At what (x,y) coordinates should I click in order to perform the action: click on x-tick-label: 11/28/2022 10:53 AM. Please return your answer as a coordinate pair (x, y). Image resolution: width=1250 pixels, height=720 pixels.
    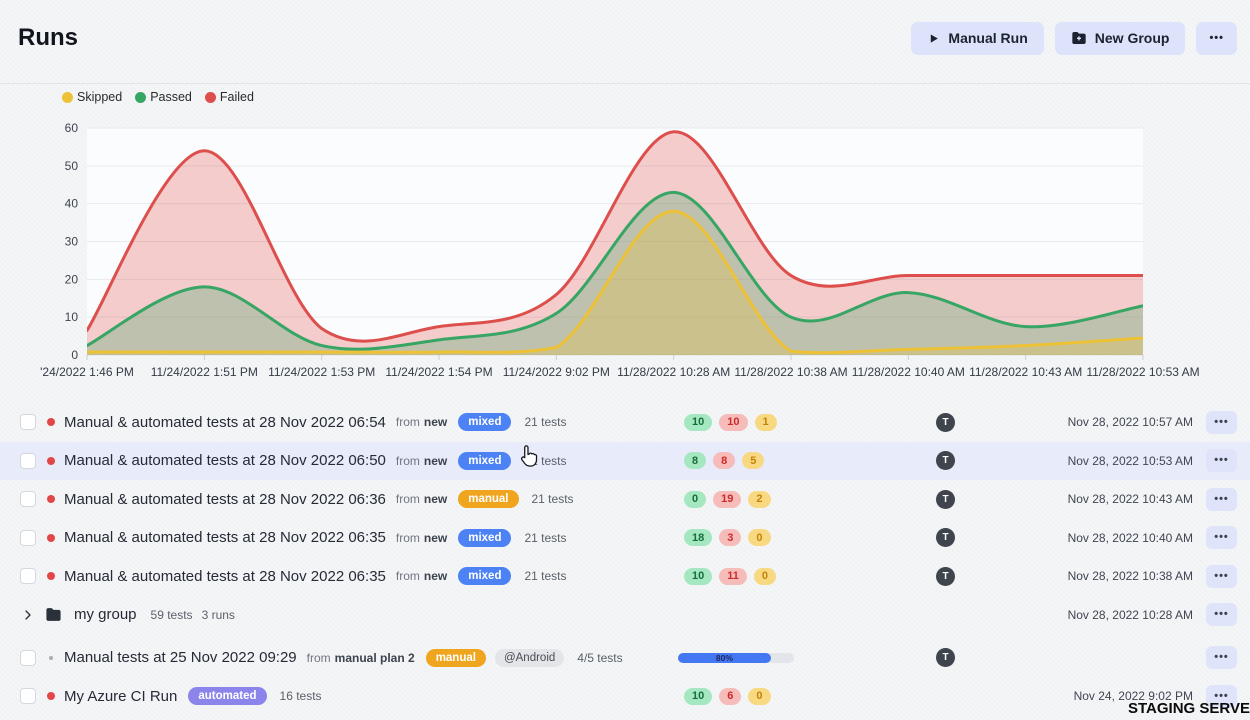
    Looking at the image, I should click on (1142, 372).